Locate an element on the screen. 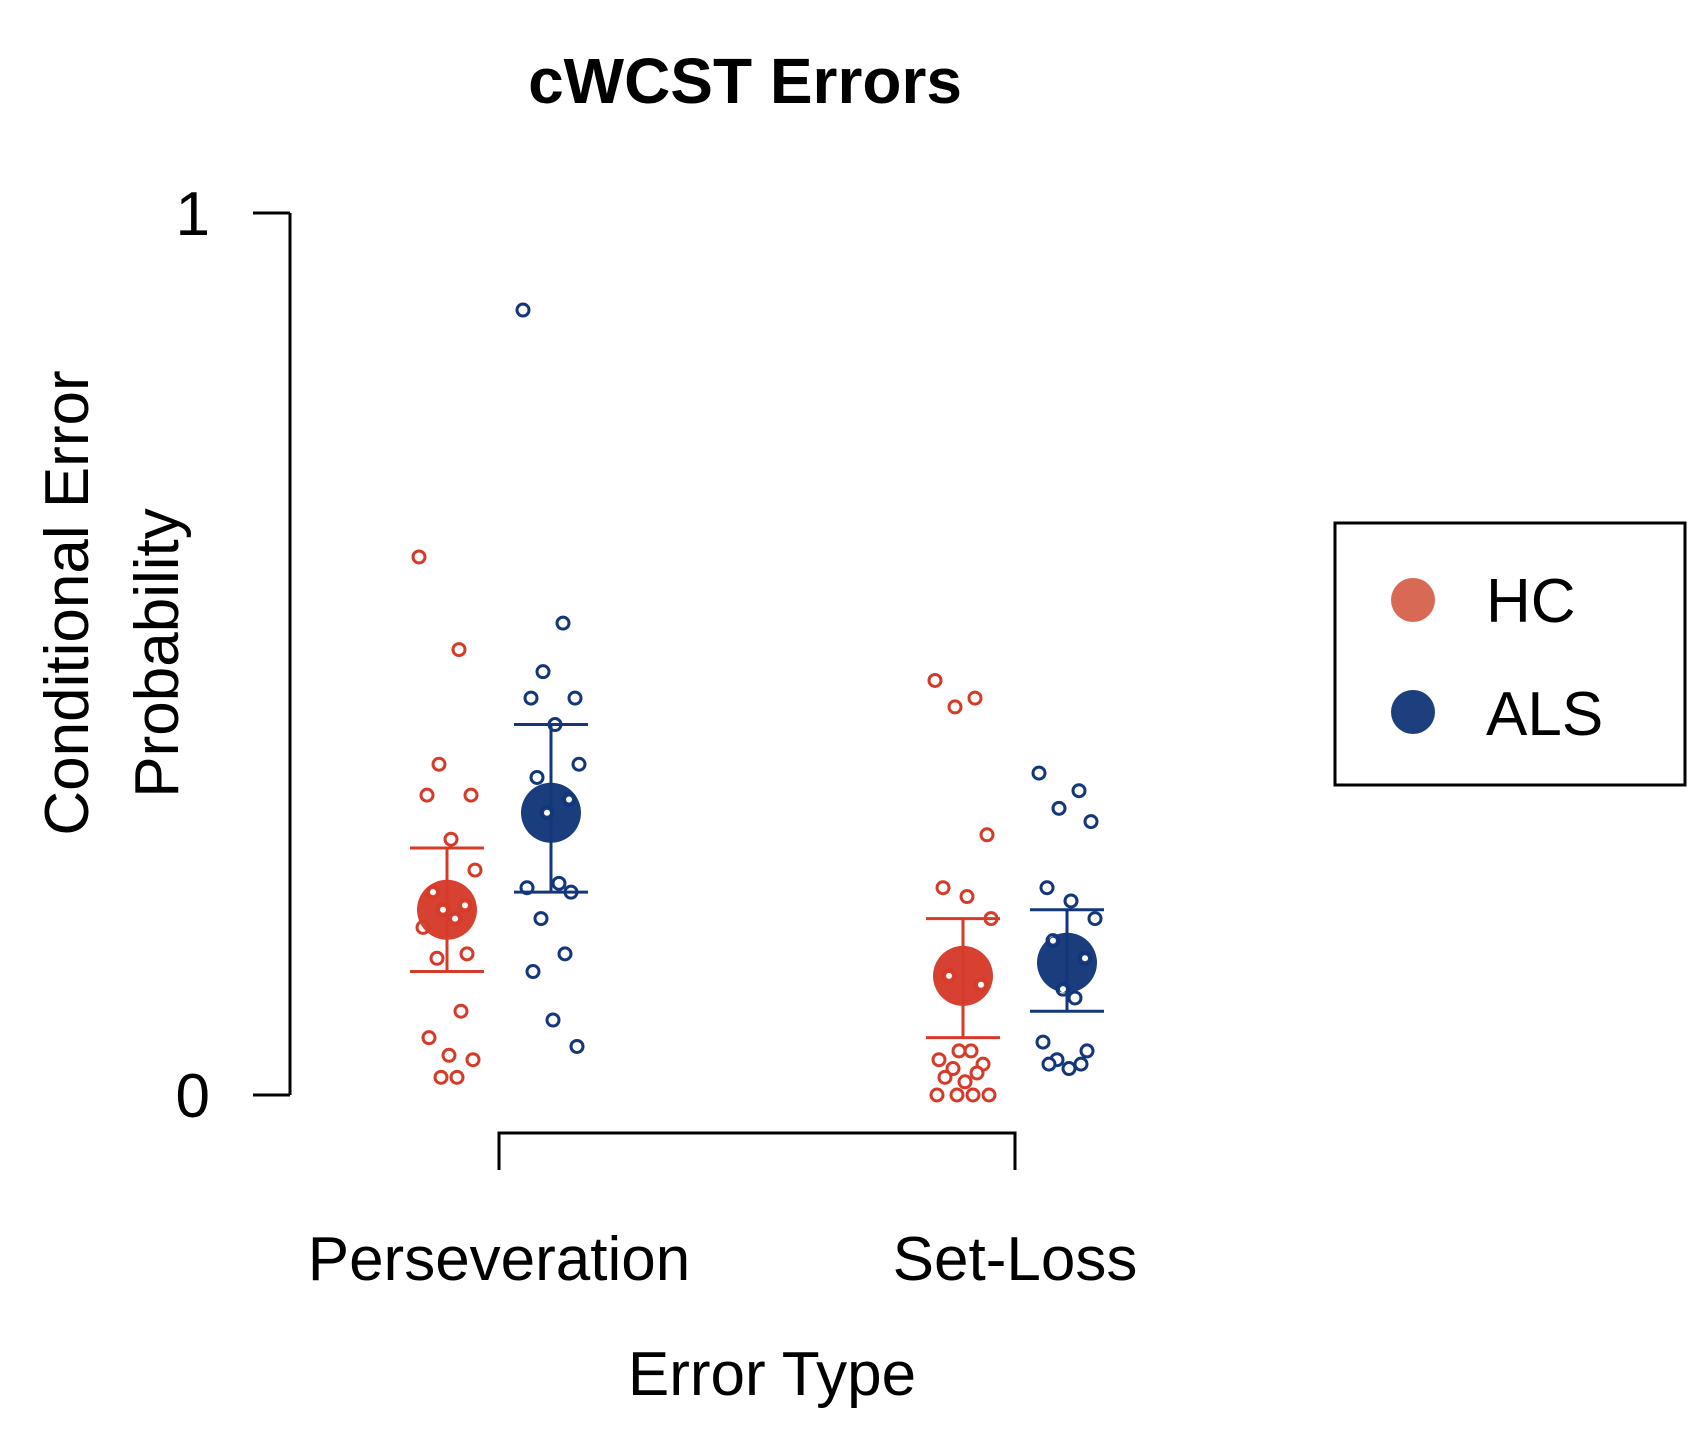  chart-title: cWCST Errors is located at coordinates (745, 81).